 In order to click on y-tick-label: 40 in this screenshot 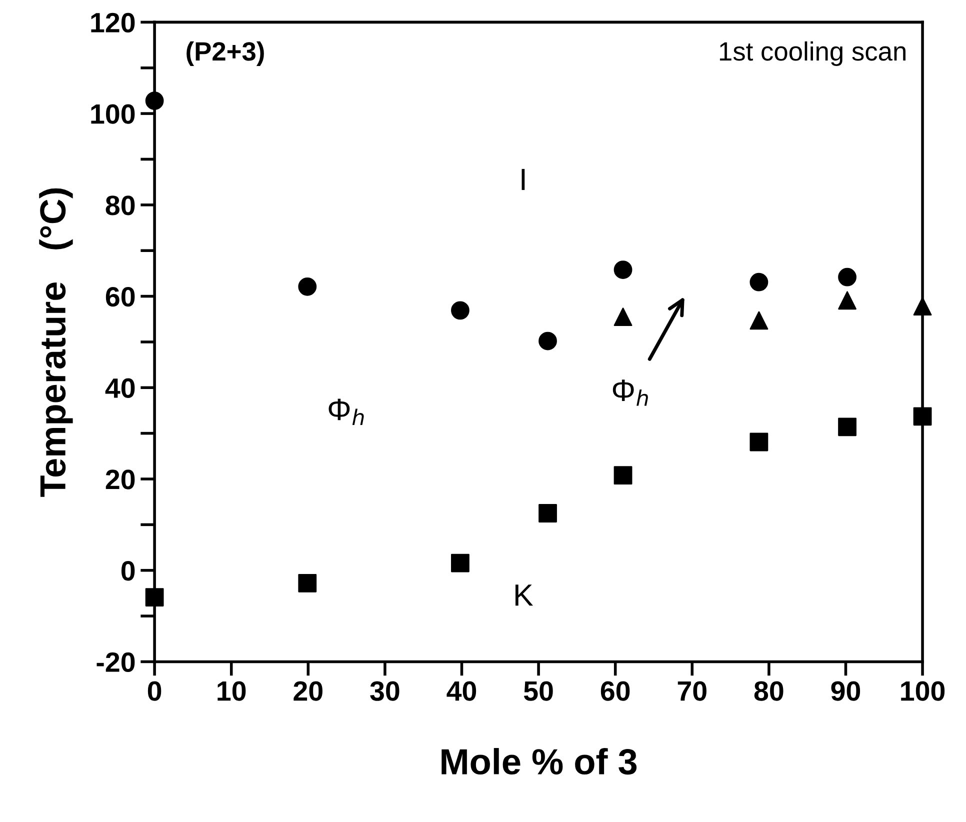, I will do `click(120, 388)`.